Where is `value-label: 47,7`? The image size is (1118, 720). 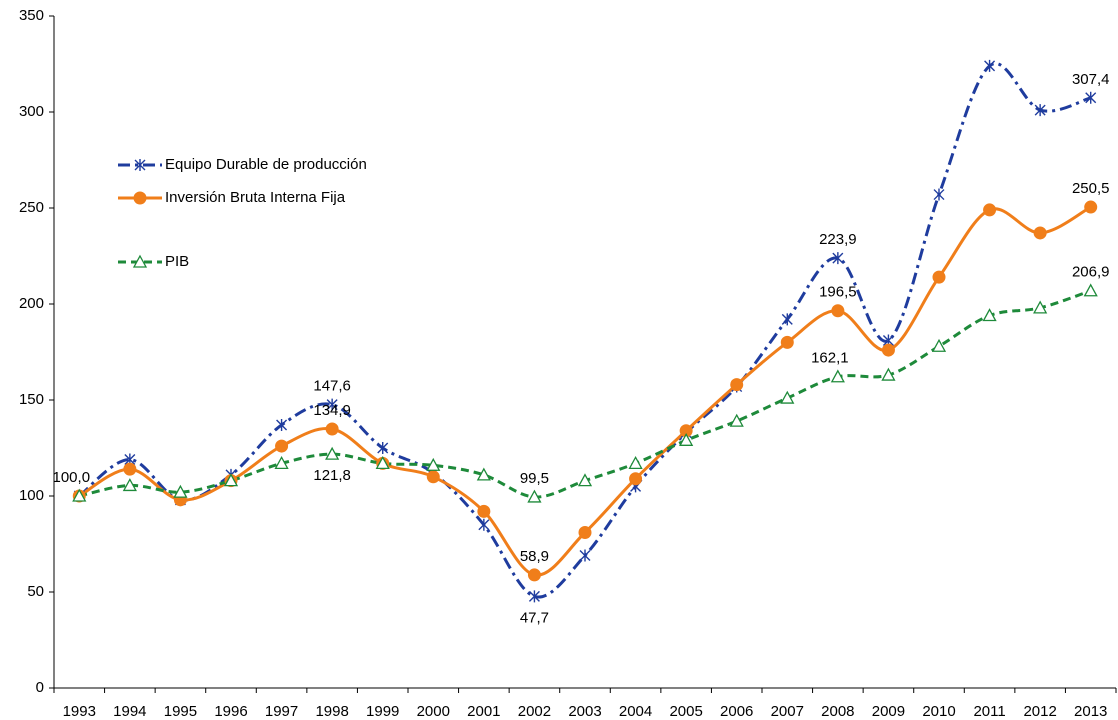
value-label: 47,7 is located at coordinates (534, 617).